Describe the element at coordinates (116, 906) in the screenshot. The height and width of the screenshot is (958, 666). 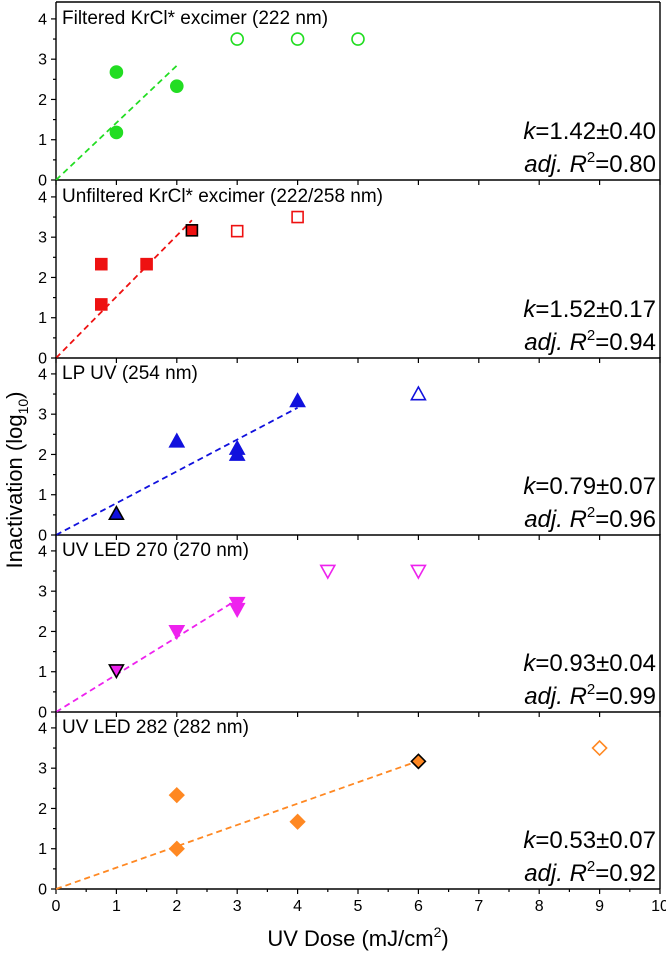
I see `x-tick-label: 1` at that location.